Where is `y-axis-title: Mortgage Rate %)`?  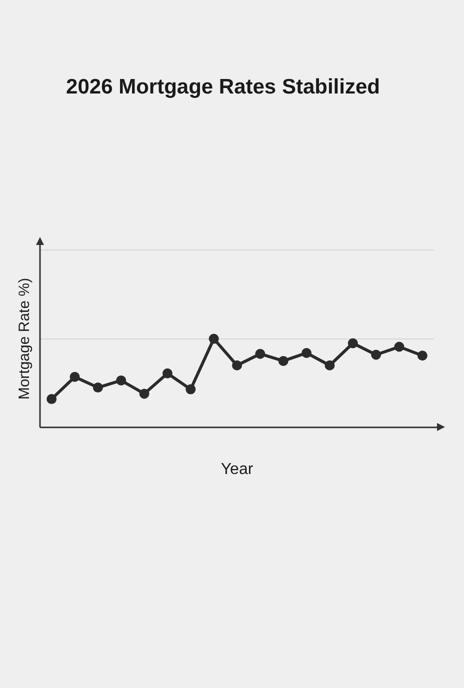 y-axis-title: Mortgage Rate %) is located at coordinates (25, 339).